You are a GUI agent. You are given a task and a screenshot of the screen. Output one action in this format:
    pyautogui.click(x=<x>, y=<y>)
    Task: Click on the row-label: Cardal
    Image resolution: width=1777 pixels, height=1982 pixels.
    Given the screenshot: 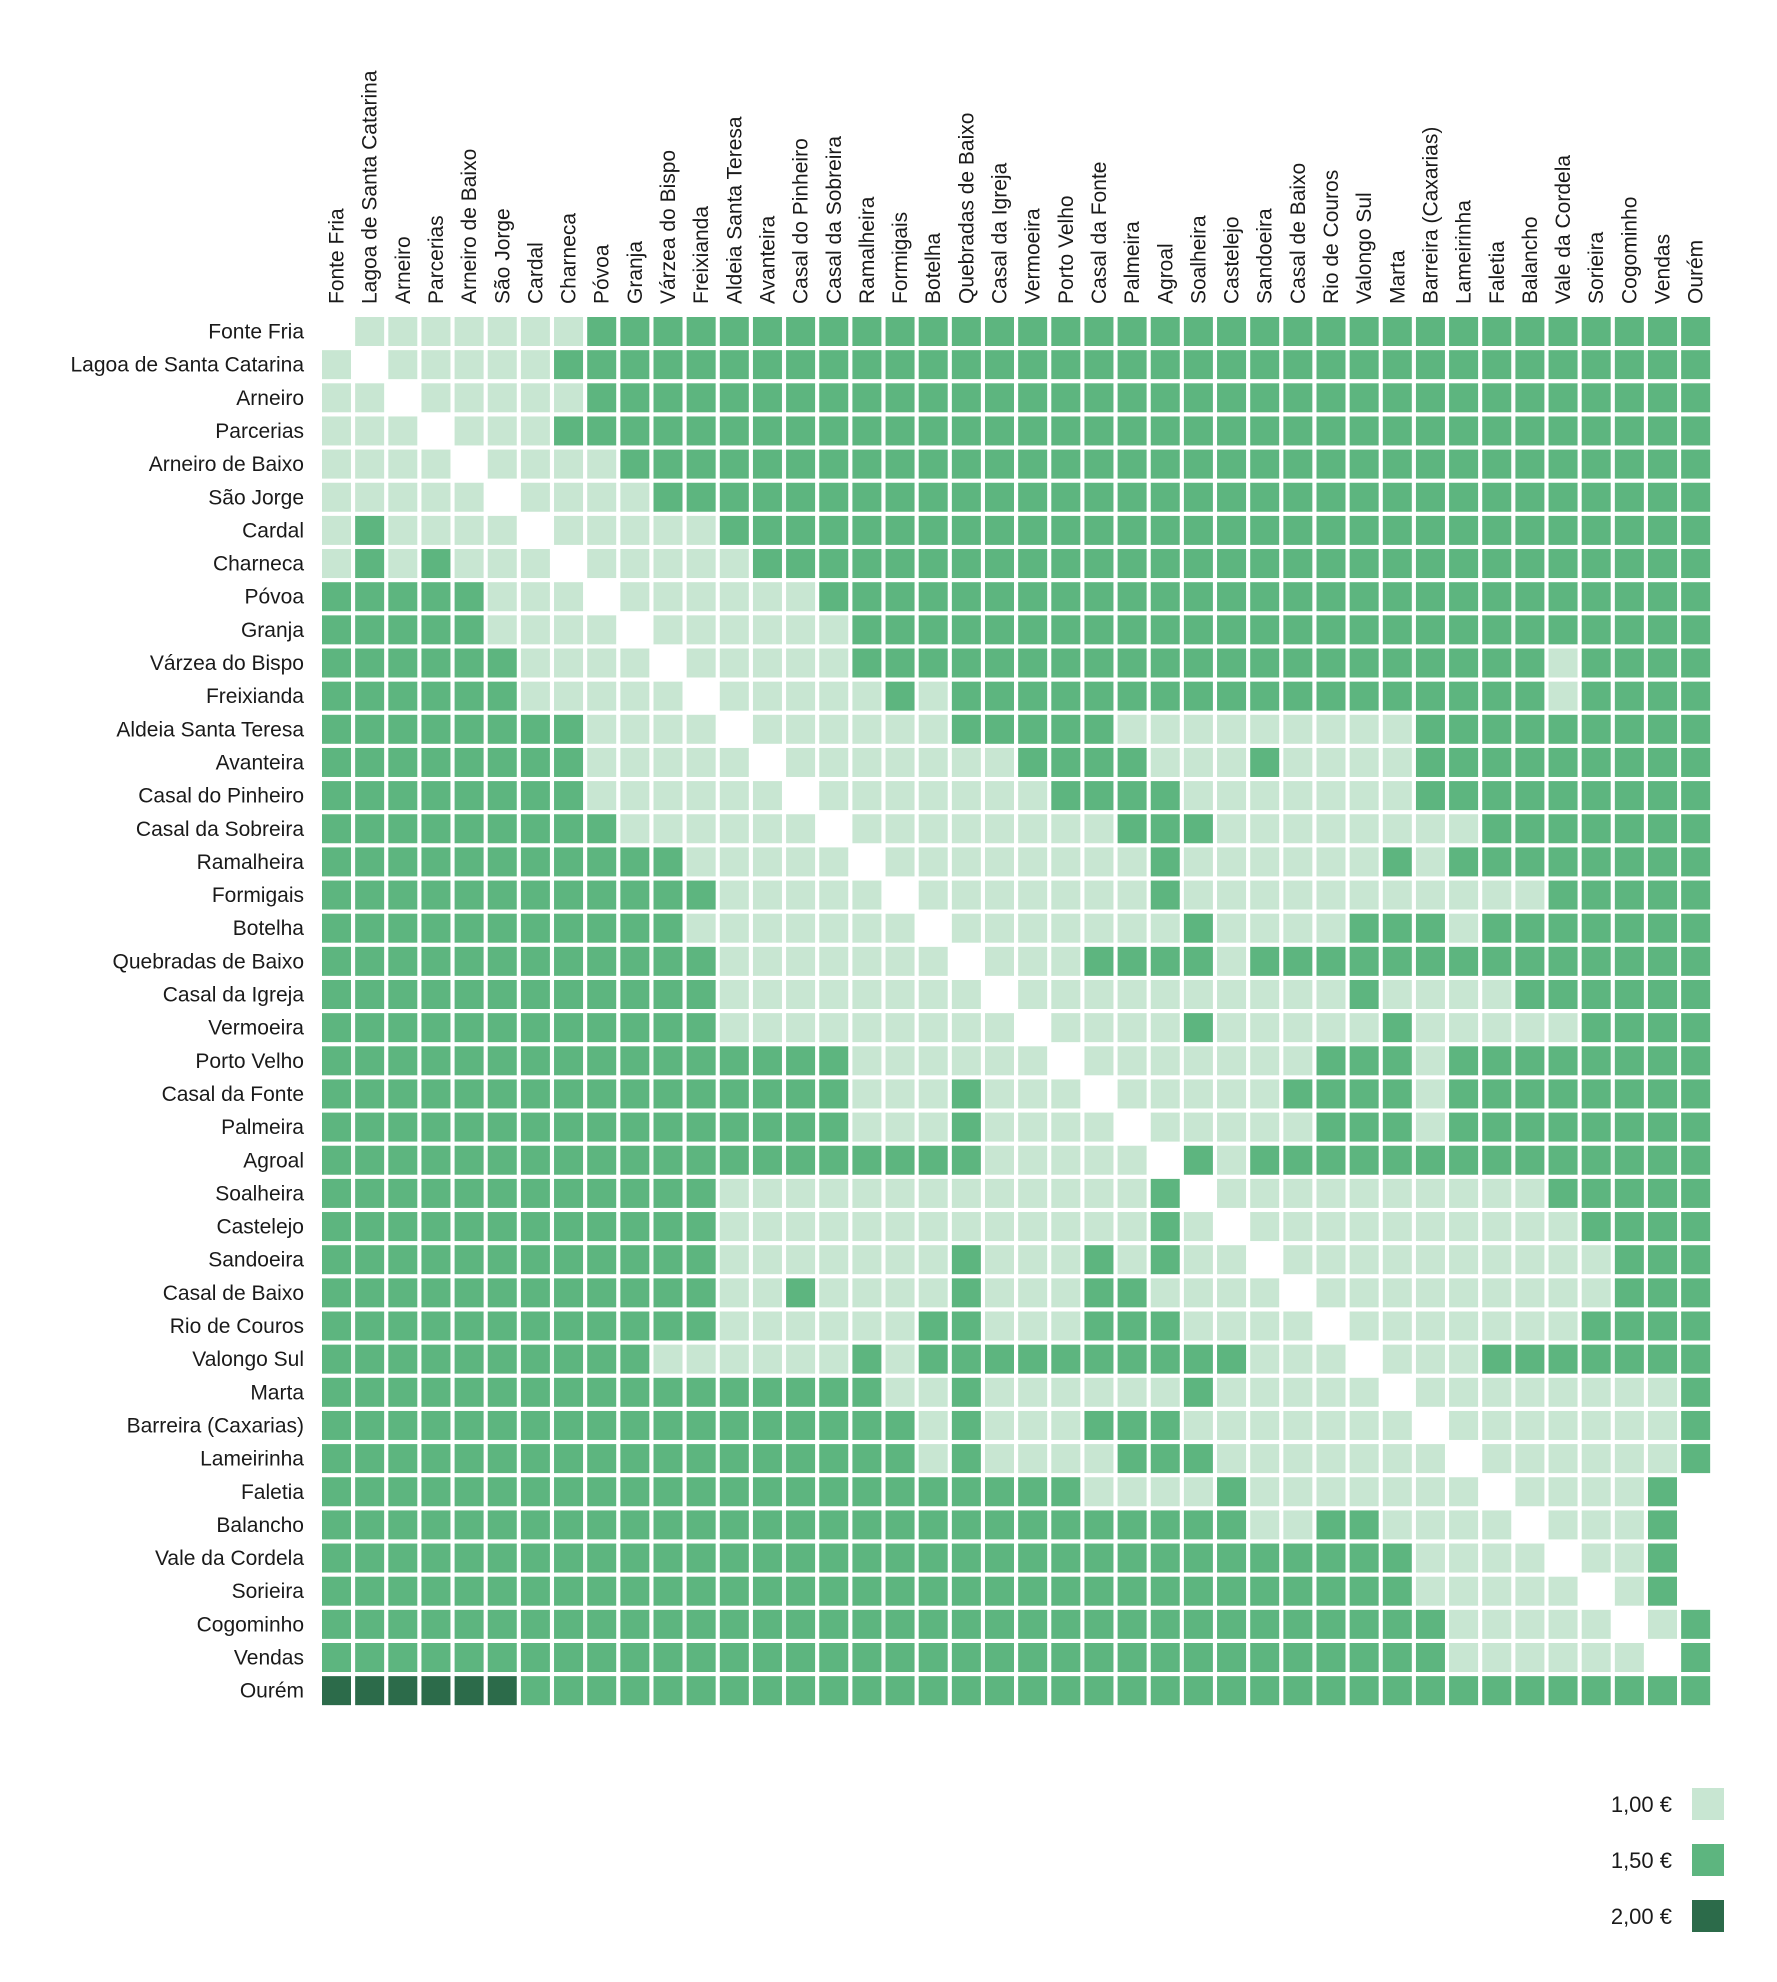 What is the action you would take?
    pyautogui.click(x=273, y=530)
    